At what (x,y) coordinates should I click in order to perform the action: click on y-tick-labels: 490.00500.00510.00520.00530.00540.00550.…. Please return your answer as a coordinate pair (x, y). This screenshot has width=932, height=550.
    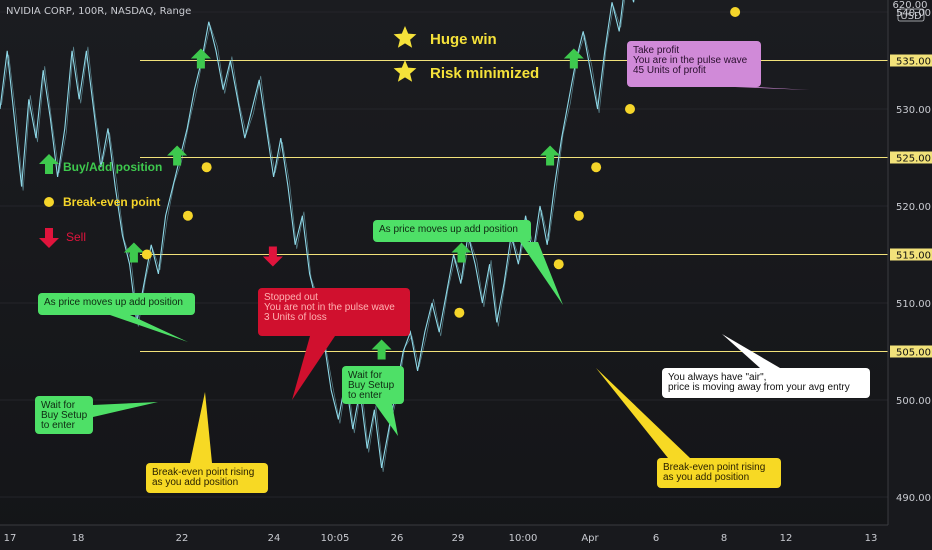
    Looking at the image, I should click on (911, 256).